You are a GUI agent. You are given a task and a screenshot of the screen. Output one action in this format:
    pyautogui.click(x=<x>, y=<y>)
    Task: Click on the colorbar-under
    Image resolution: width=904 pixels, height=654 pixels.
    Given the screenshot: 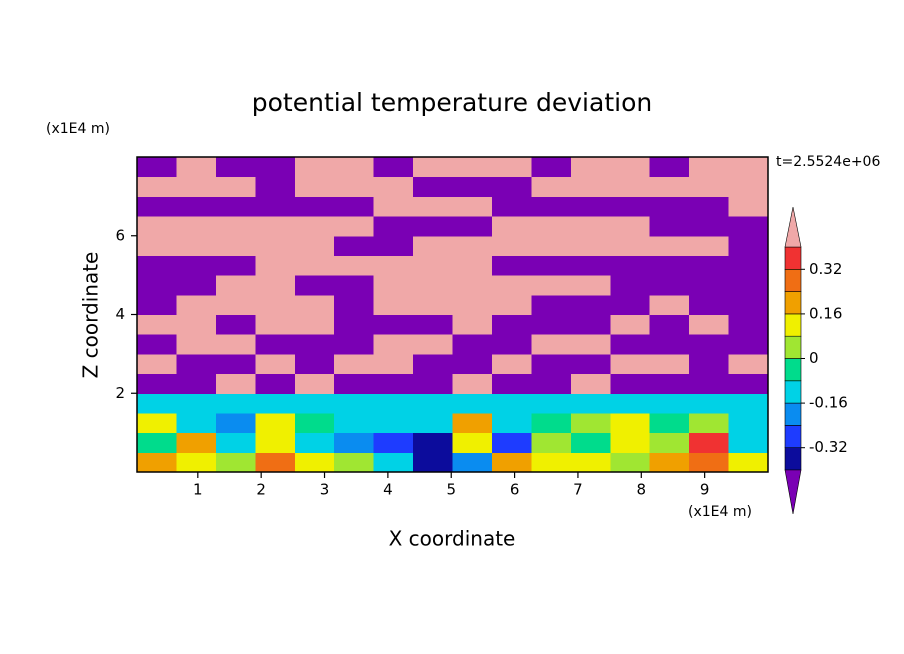 What is the action you would take?
    pyautogui.click(x=793, y=492)
    